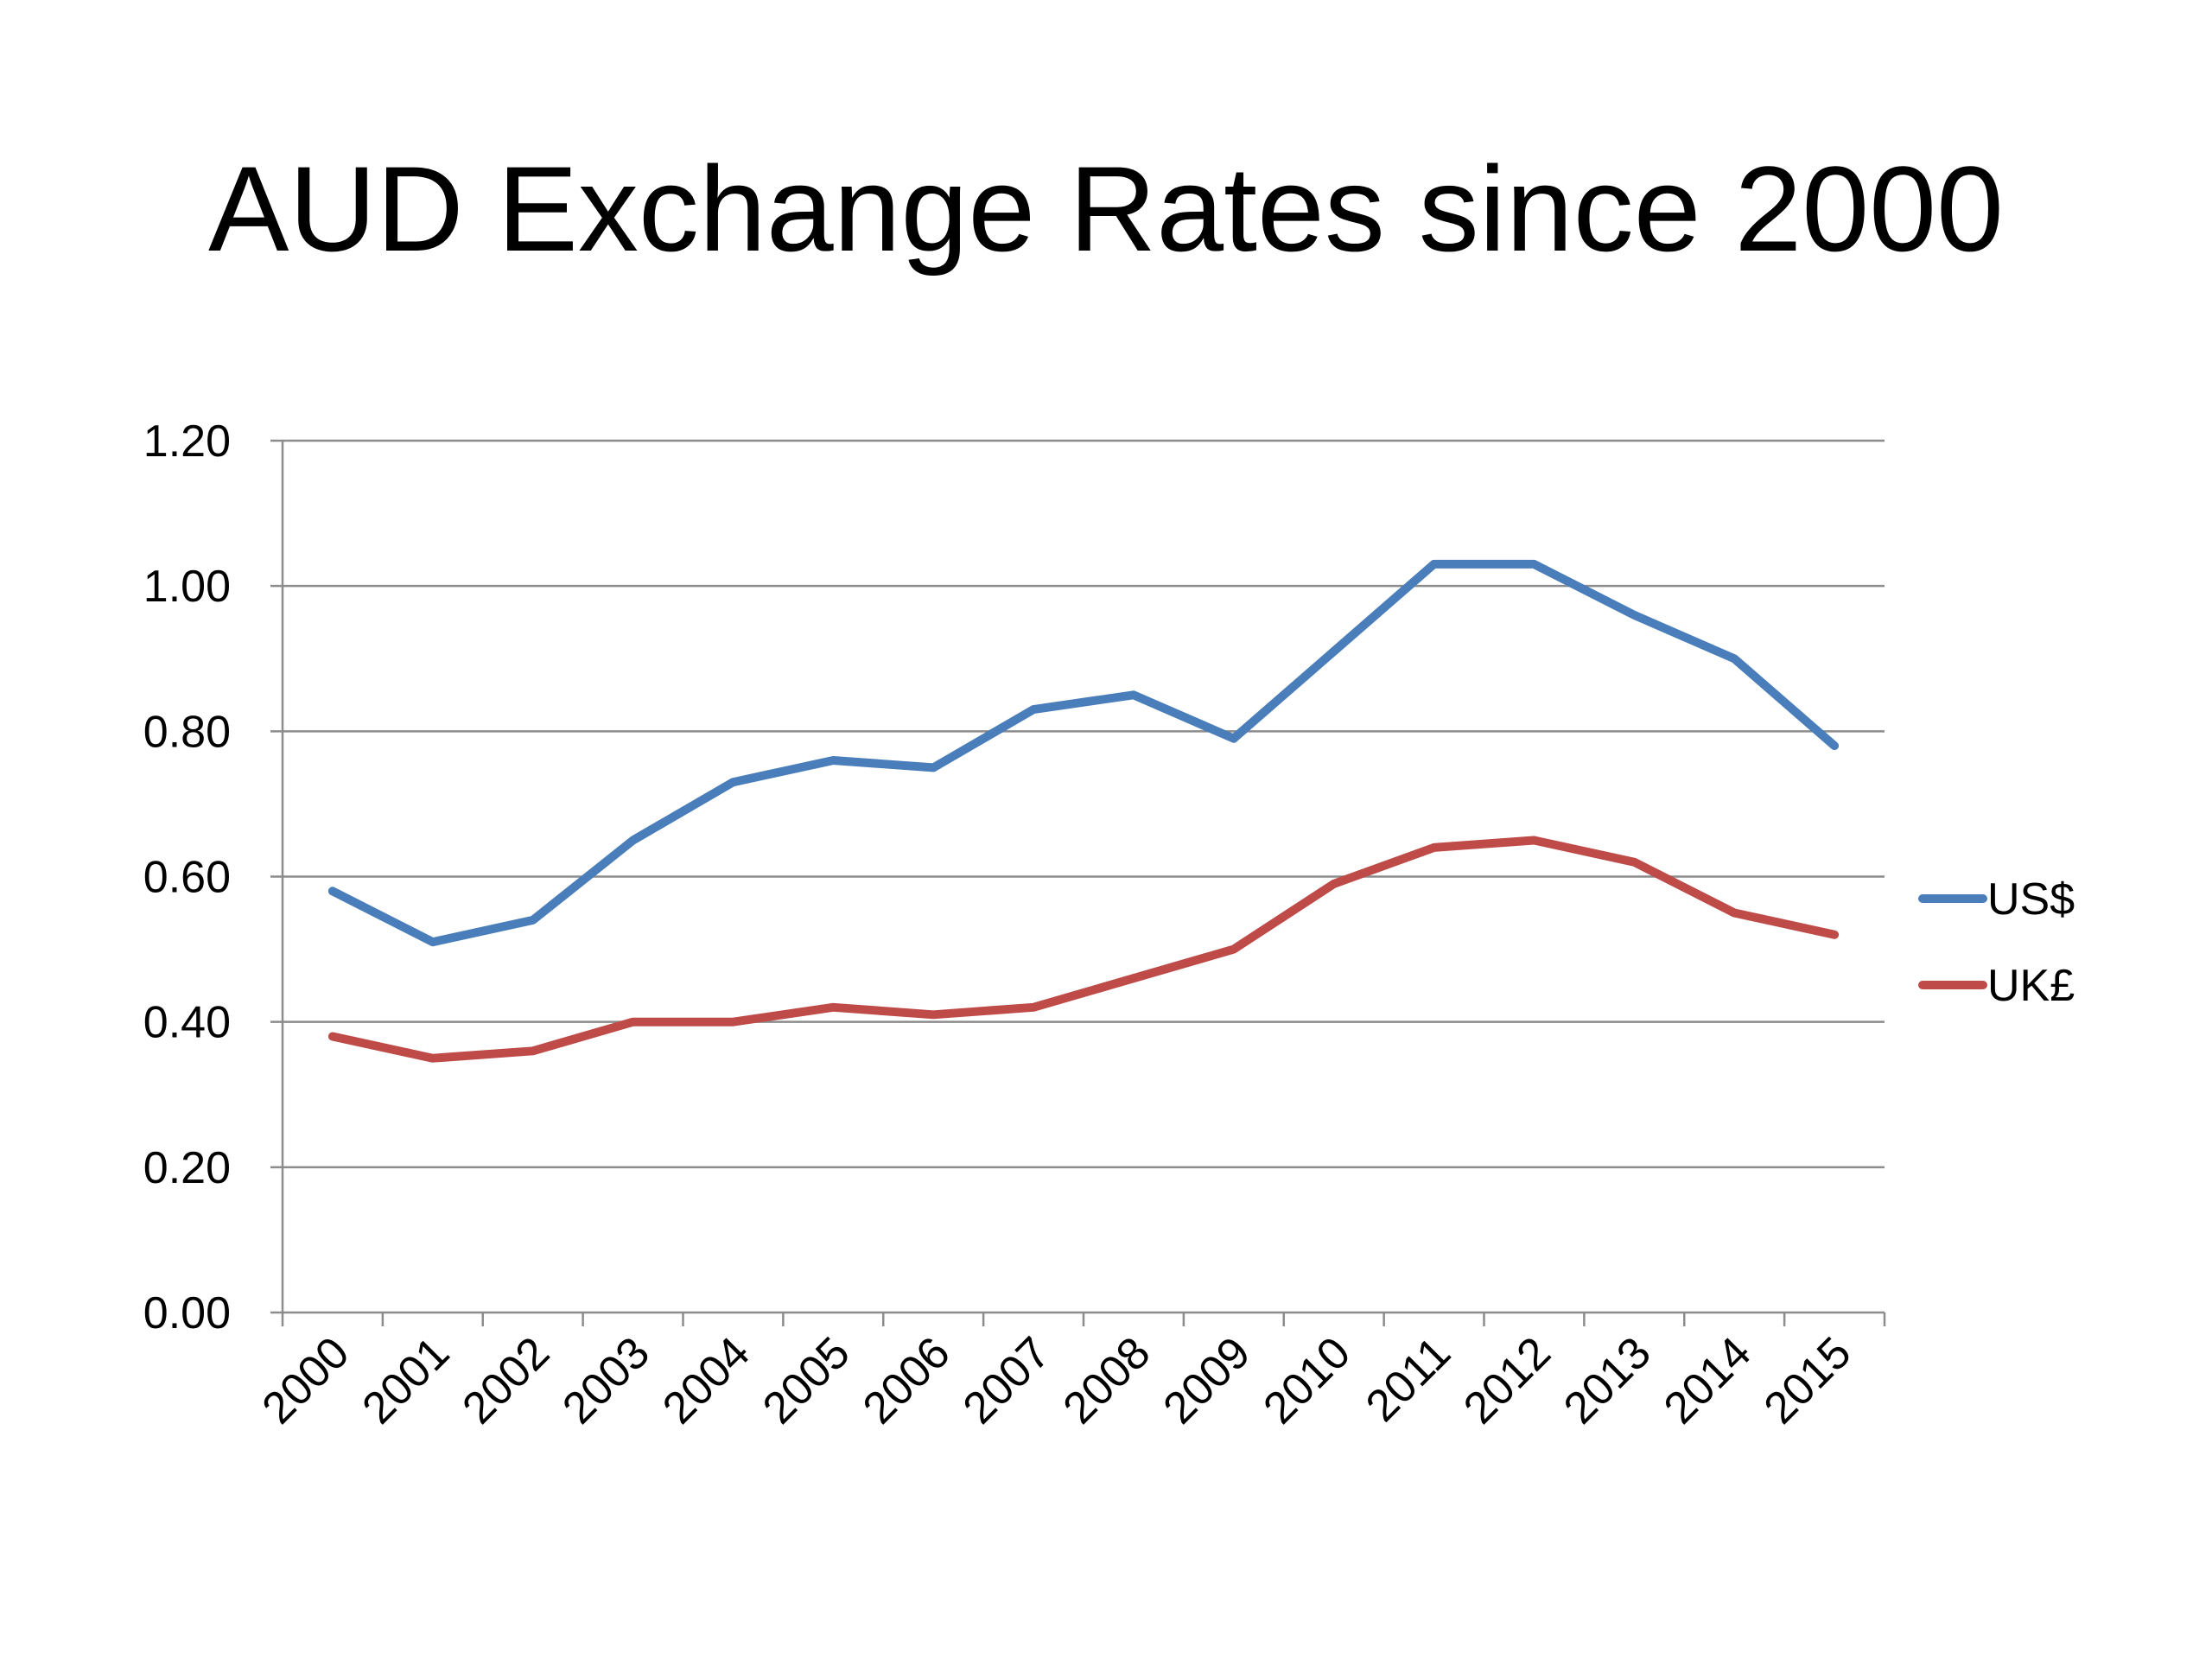  Describe the element at coordinates (1207, 1380) in the screenshot. I see `x-tick-label: 2009` at that location.